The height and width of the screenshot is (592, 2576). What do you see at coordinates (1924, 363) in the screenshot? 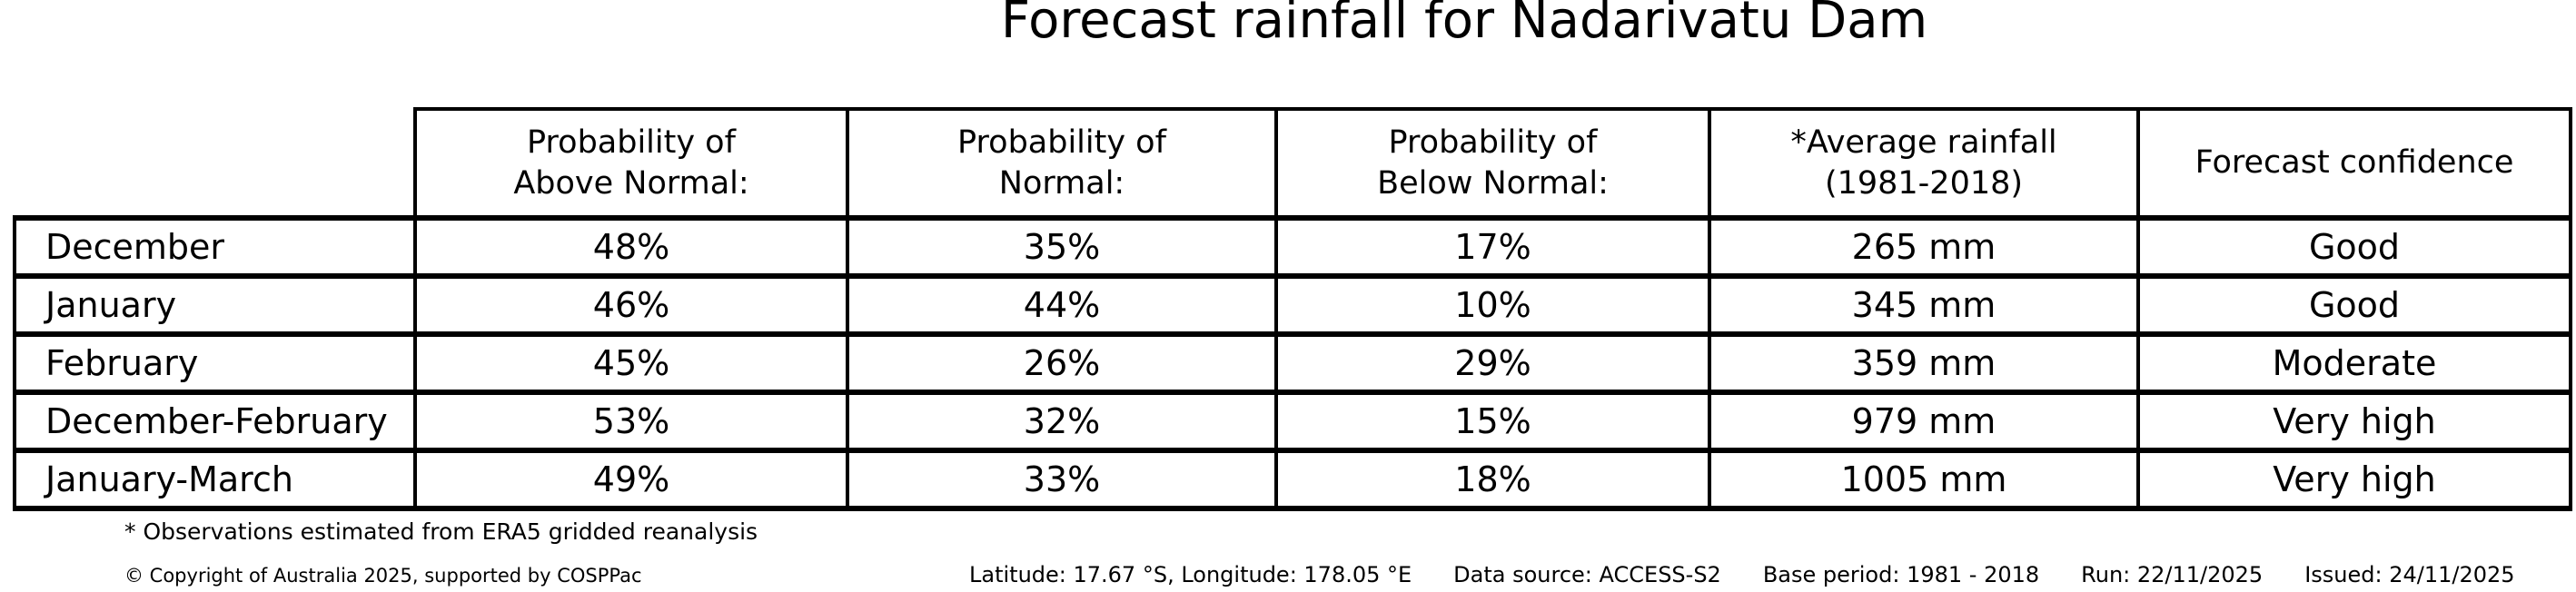
I see `cell-average-rainfall: 359 mm` at bounding box center [1924, 363].